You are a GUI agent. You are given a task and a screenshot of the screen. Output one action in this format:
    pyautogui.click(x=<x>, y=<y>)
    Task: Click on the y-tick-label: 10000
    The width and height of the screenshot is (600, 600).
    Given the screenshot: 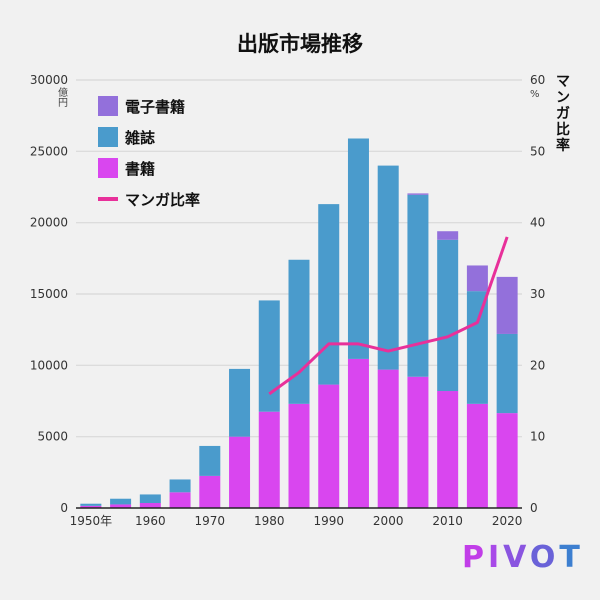 What is the action you would take?
    pyautogui.click(x=49, y=365)
    